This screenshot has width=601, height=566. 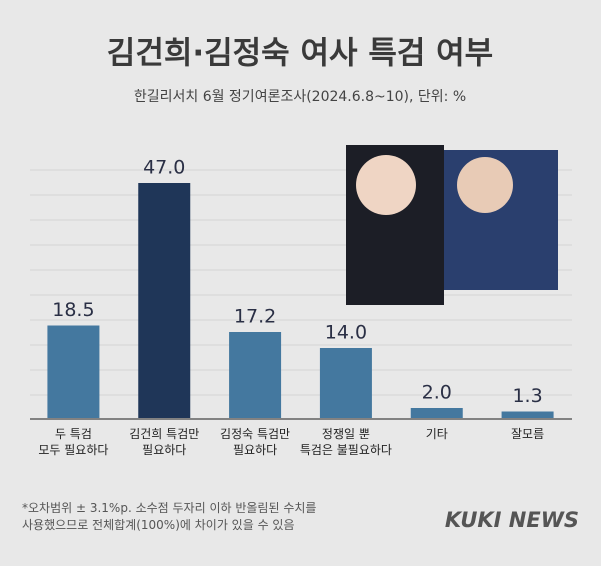 I want to click on value-label: 17.2, so click(x=255, y=317).